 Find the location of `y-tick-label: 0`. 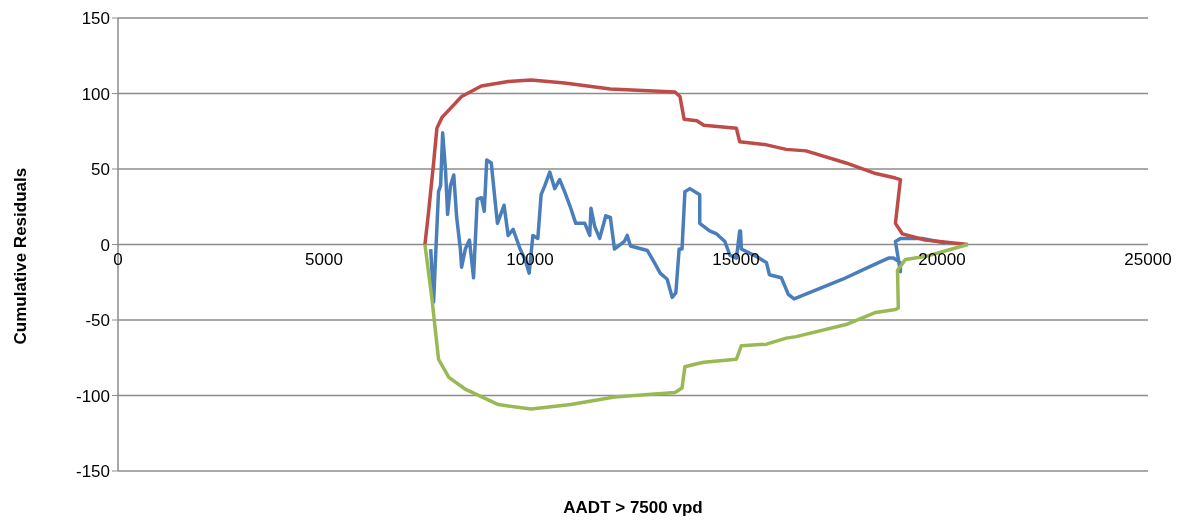

y-tick-label: 0 is located at coordinates (105, 245).